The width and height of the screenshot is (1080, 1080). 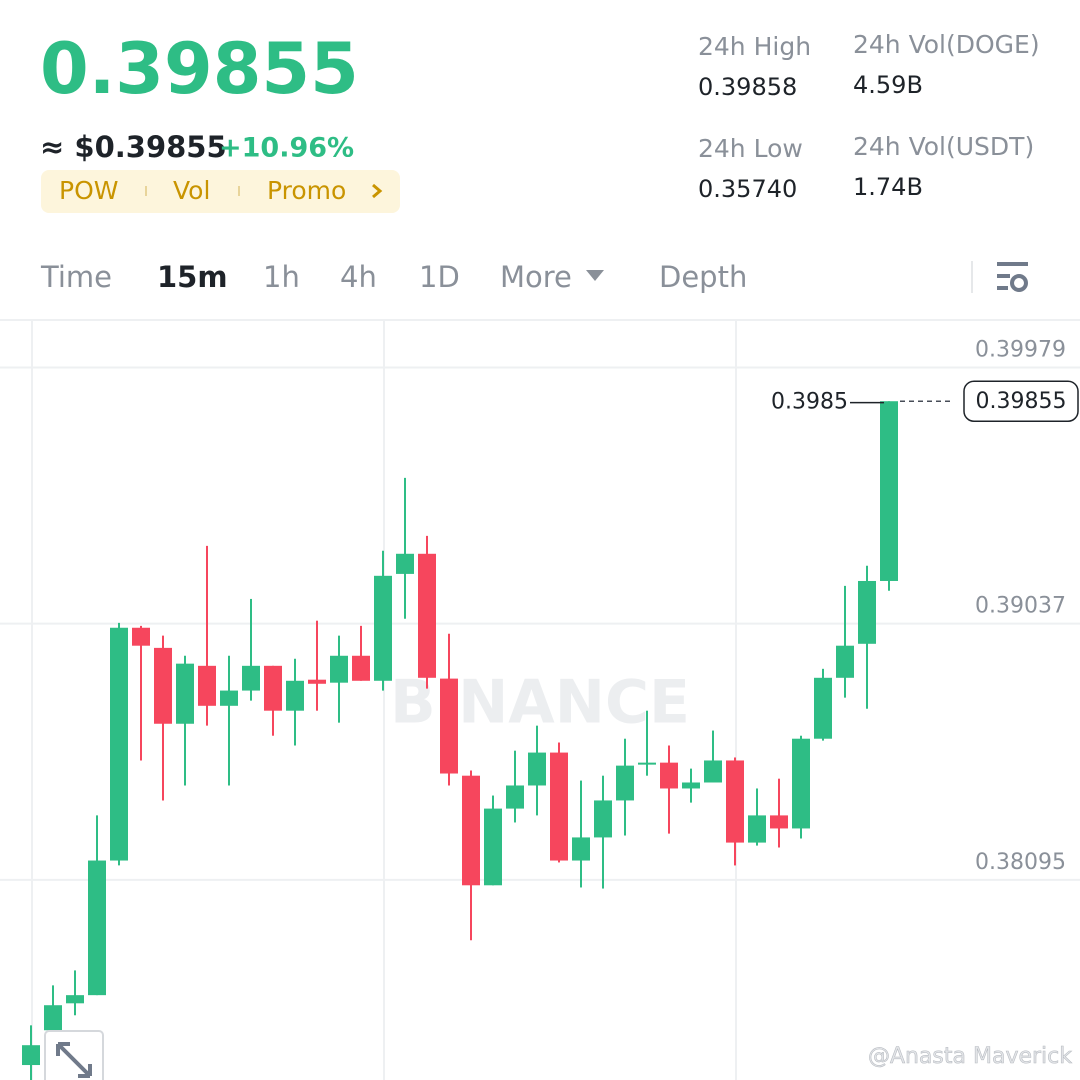 I want to click on divider, so click(x=540, y=320).